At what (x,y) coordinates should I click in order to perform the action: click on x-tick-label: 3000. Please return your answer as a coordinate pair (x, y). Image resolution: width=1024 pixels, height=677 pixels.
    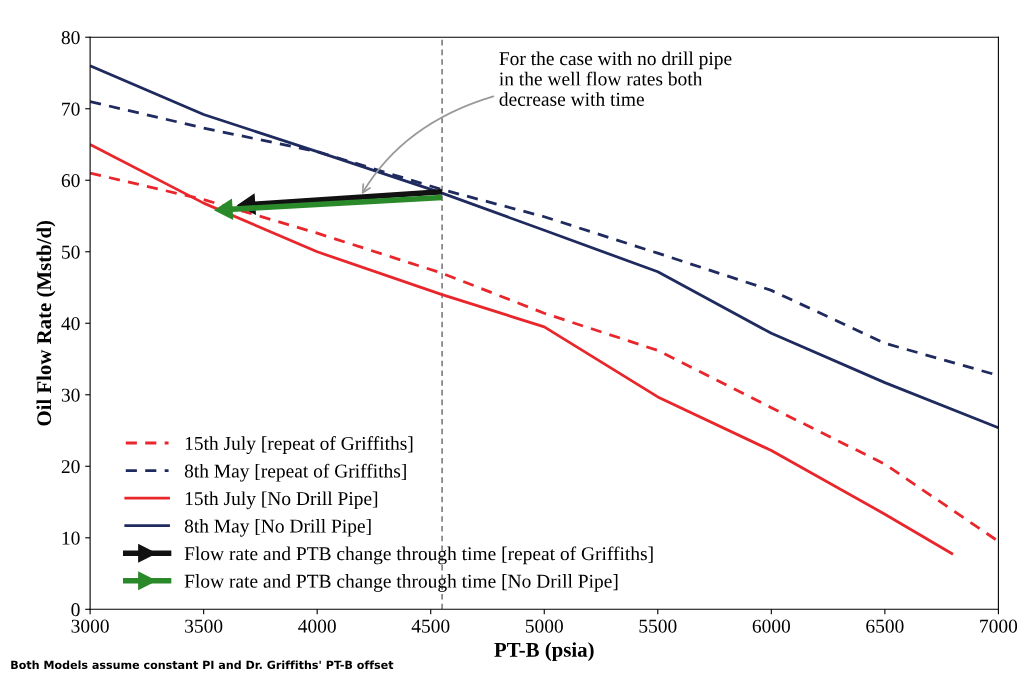
    Looking at the image, I should click on (90, 626).